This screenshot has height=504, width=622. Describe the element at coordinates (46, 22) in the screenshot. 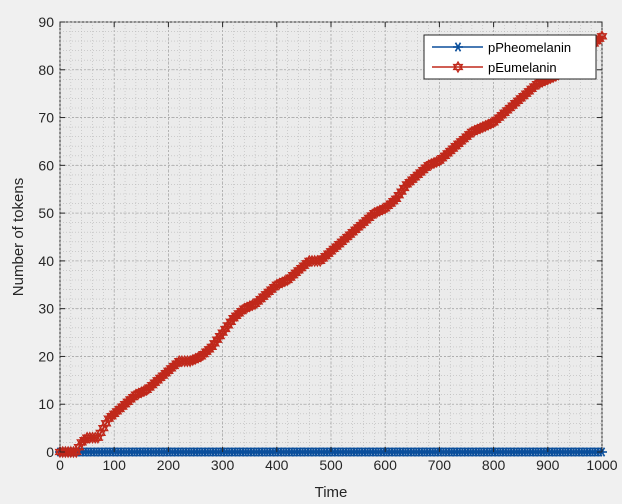

I see `y-tick-label: 90` at that location.